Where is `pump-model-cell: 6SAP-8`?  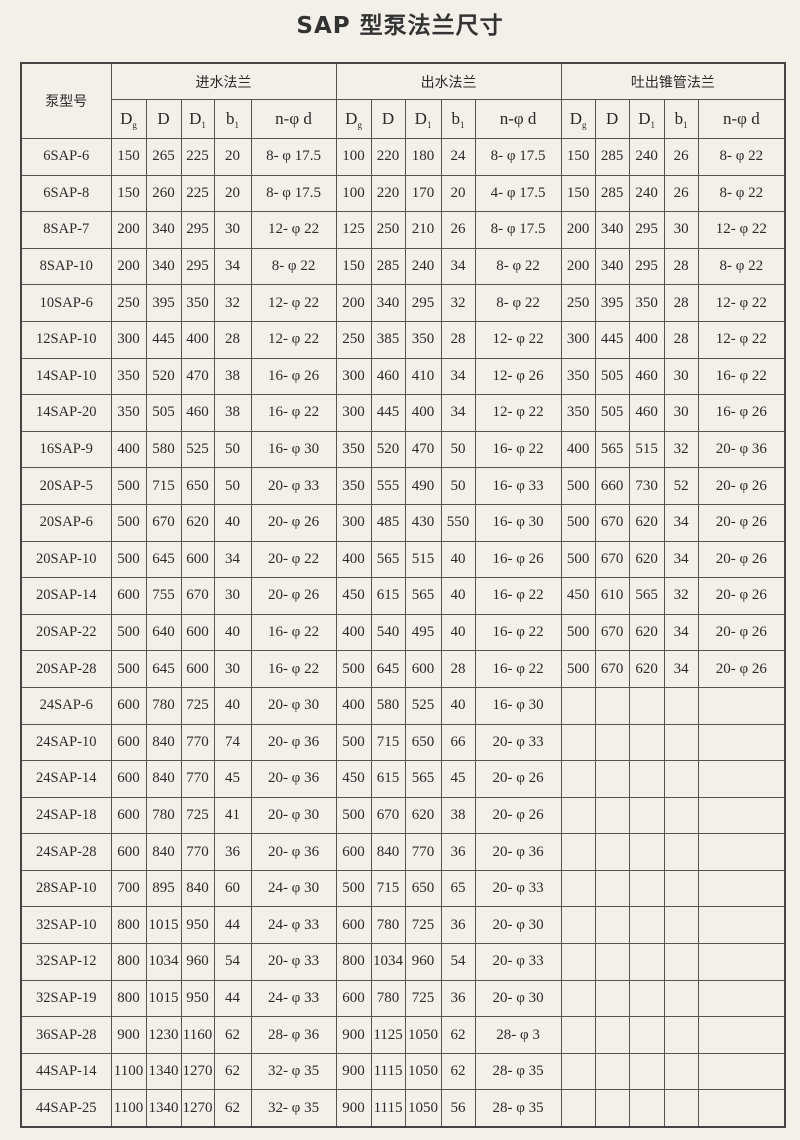 pump-model-cell: 6SAP-8 is located at coordinates (66, 193).